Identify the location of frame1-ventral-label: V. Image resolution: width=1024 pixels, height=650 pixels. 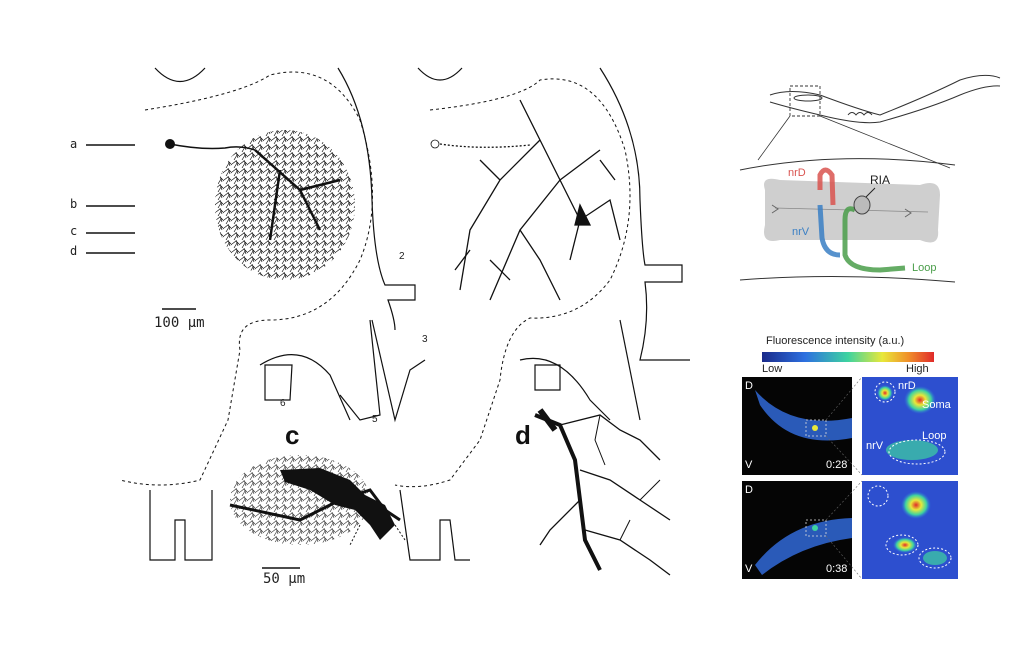
(749, 465).